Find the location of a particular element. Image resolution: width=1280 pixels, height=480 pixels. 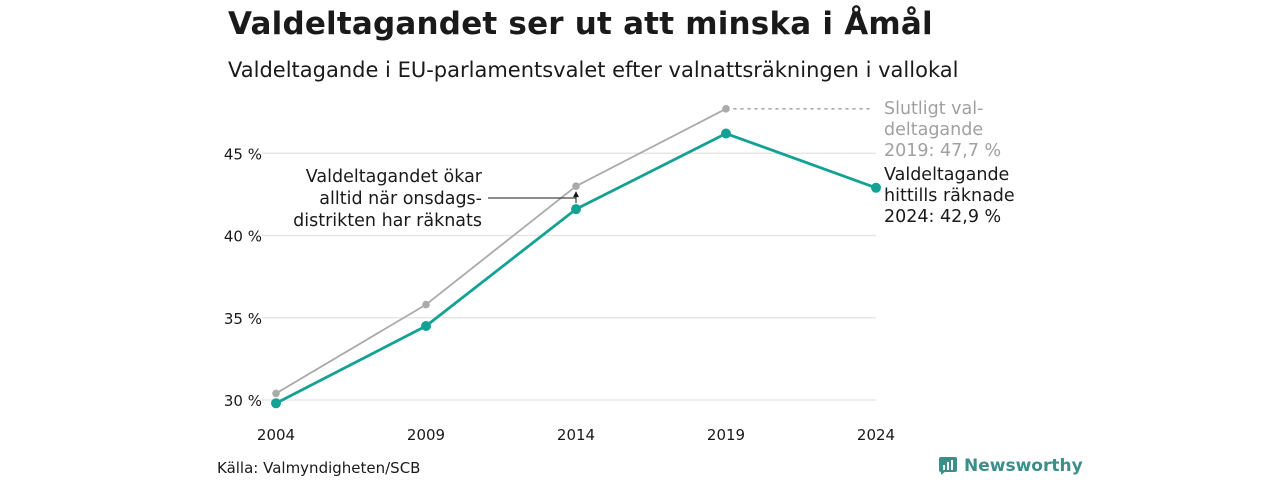

annotation-counted-line: Valdeltagande is located at coordinates (946, 175).